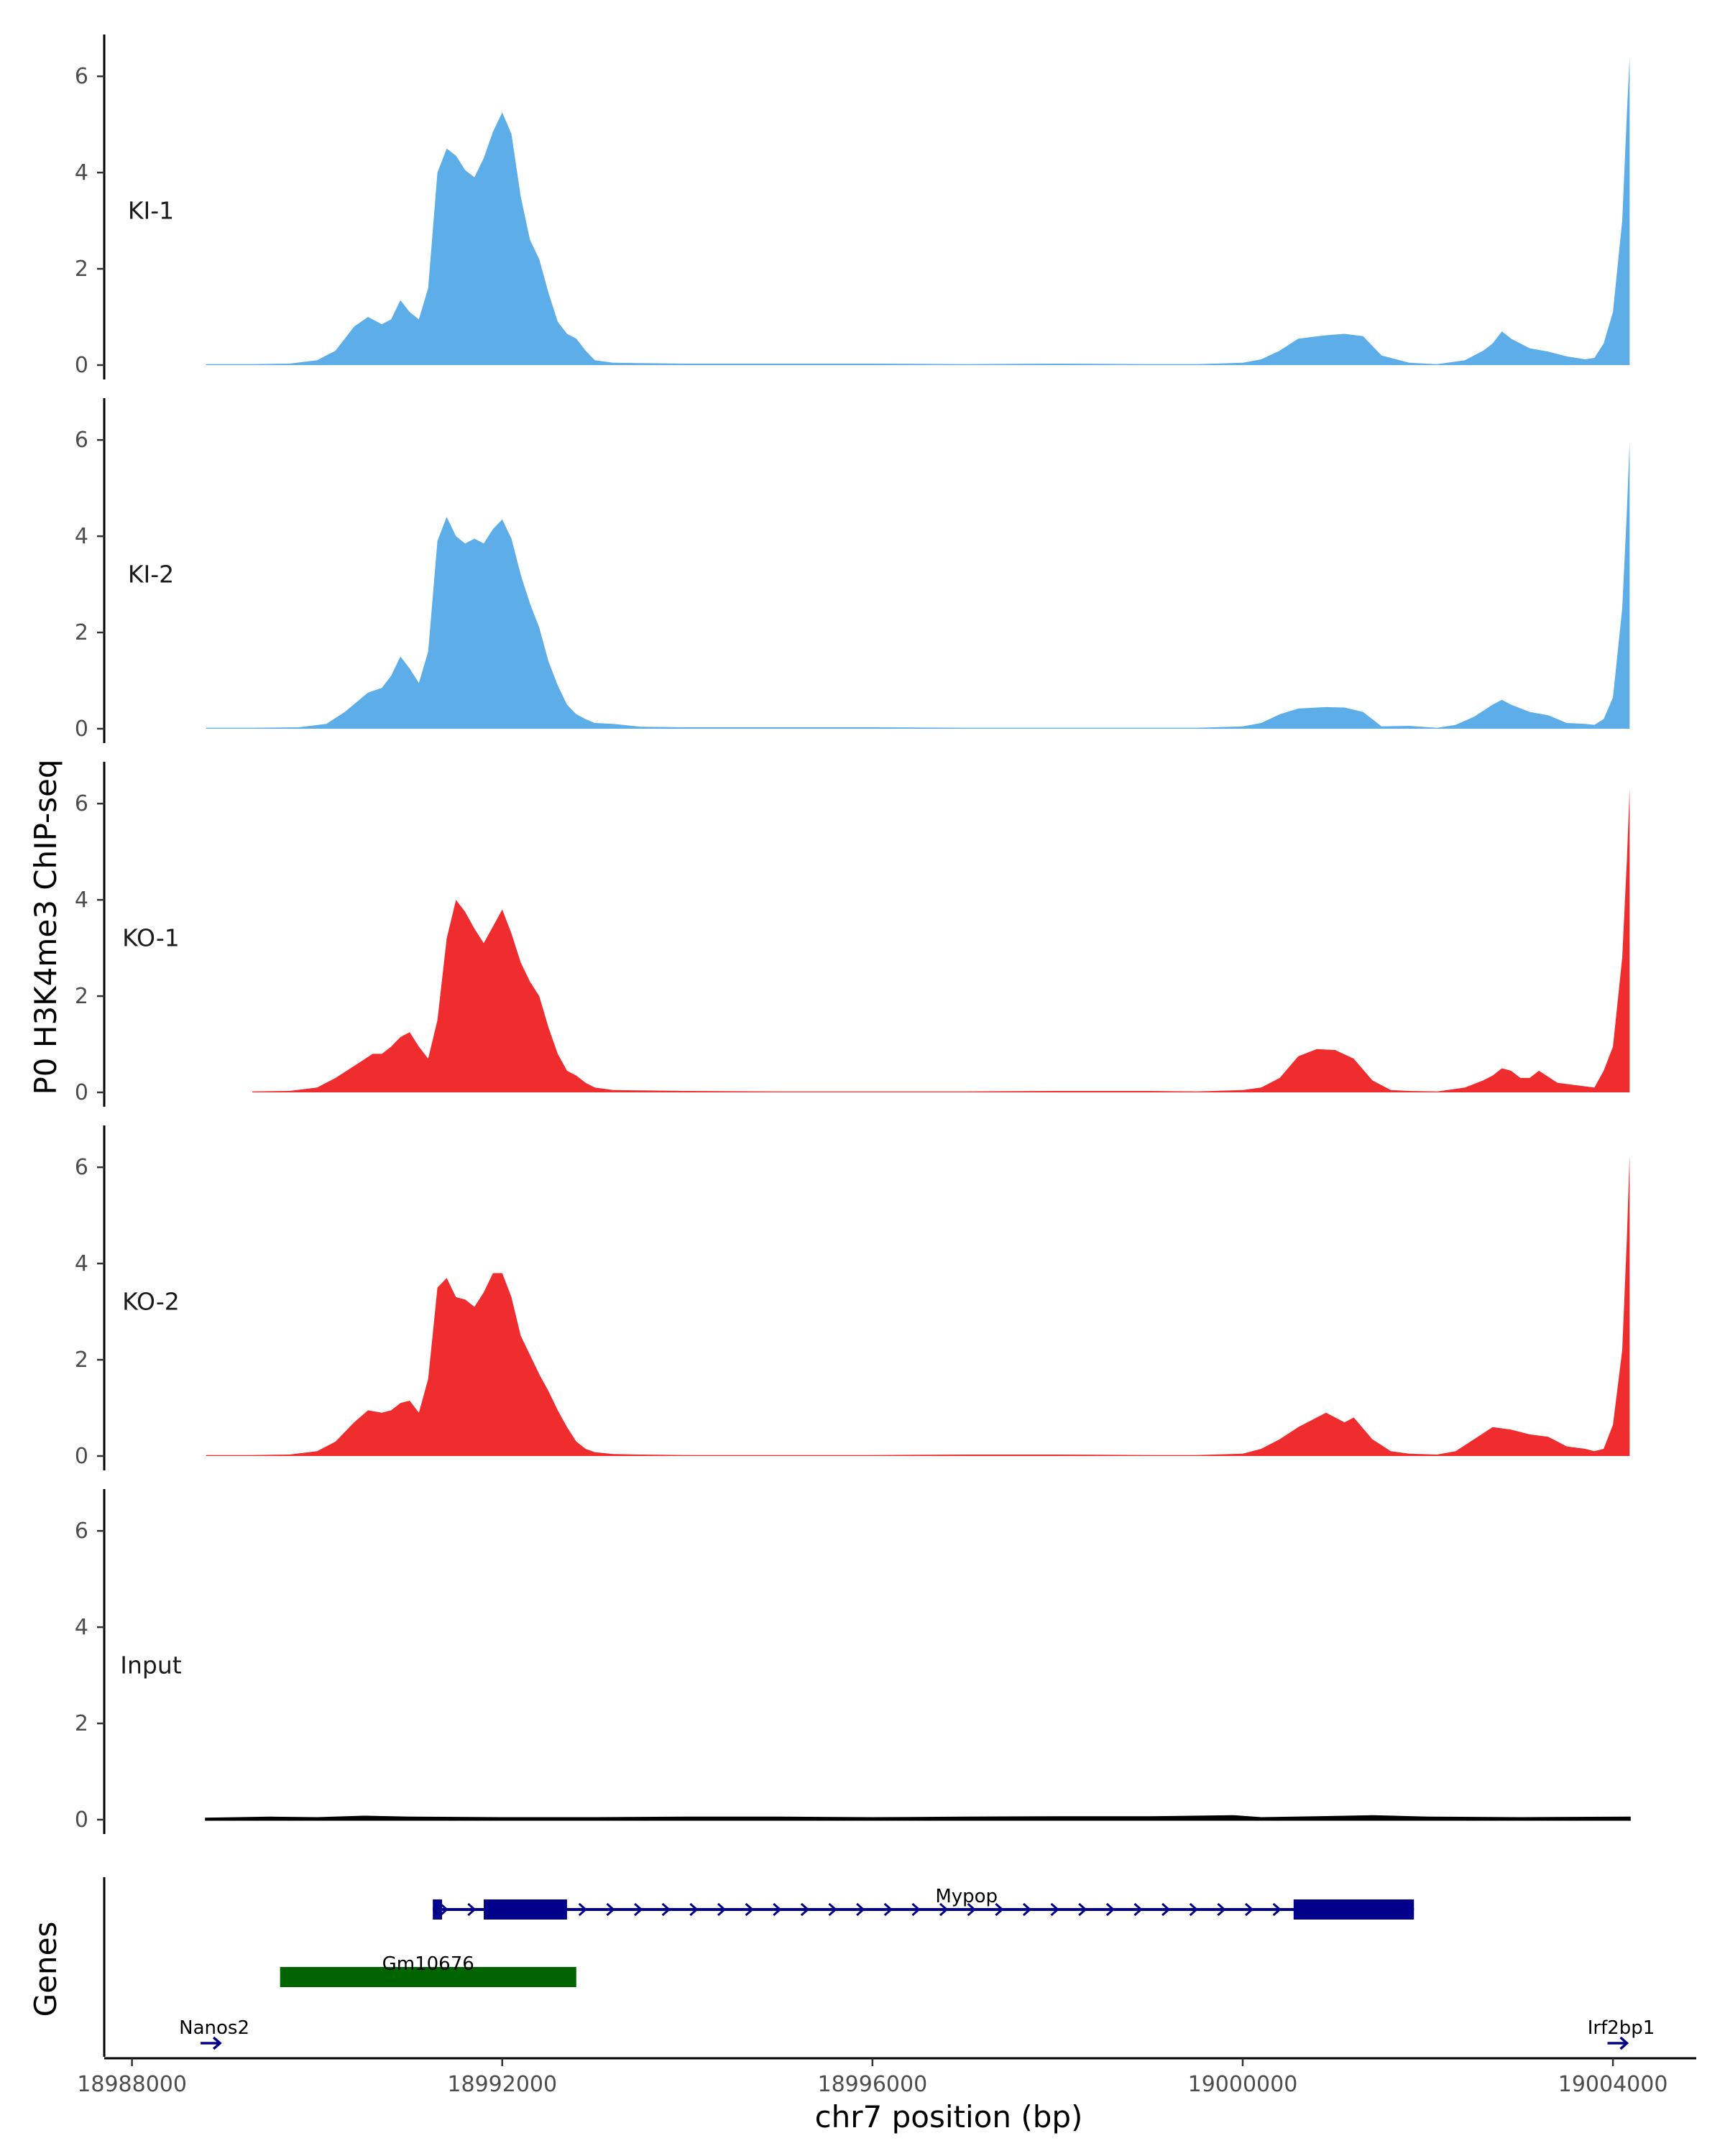 The width and height of the screenshot is (1725, 2156). What do you see at coordinates (151, 211) in the screenshot?
I see `track-label: KI-1` at bounding box center [151, 211].